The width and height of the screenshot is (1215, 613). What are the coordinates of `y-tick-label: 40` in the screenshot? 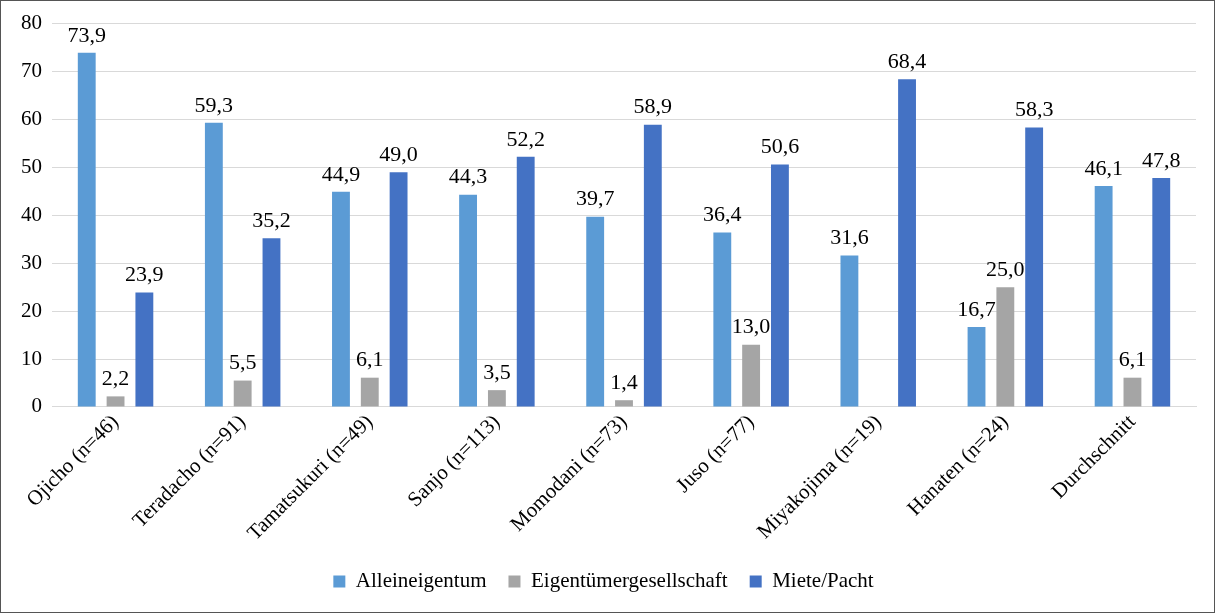 It's located at (31, 213).